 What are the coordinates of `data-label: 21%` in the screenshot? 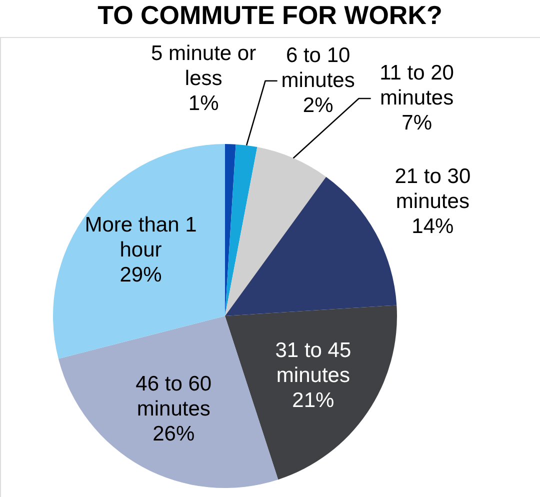 It's located at (313, 400).